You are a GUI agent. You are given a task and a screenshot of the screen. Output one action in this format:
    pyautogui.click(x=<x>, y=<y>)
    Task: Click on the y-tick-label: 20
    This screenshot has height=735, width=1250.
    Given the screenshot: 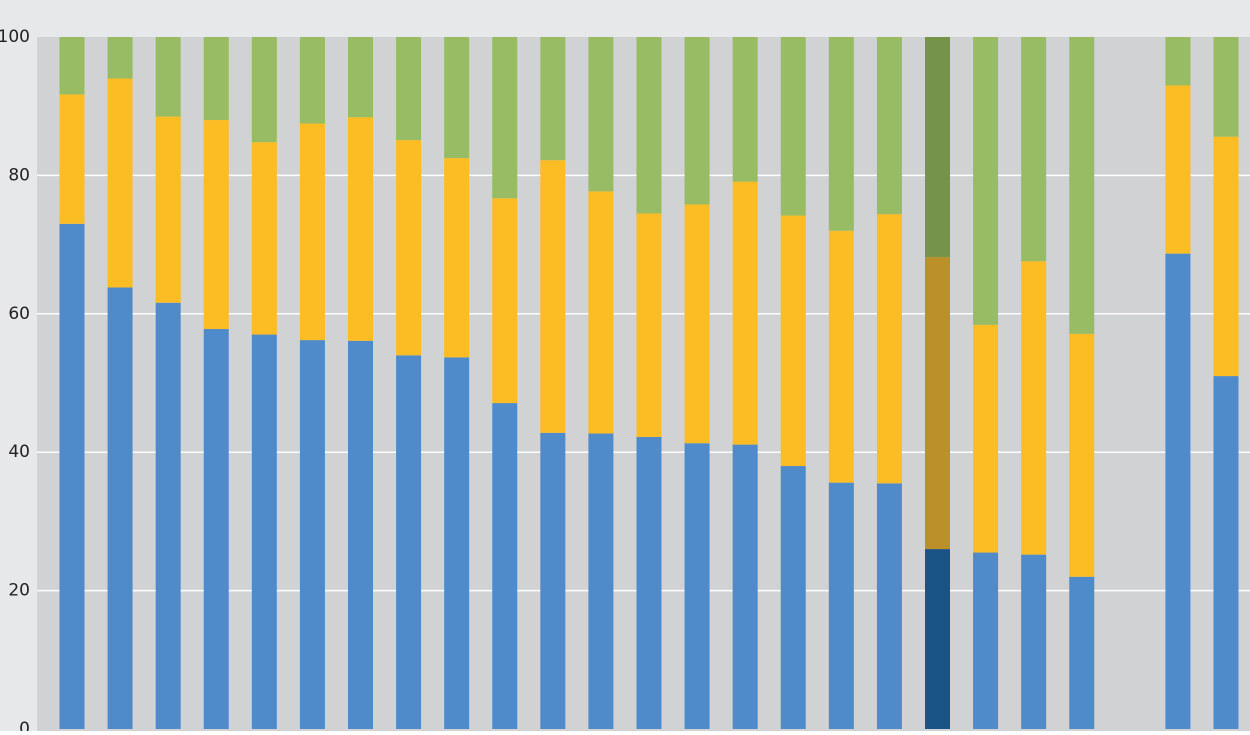 What is the action you would take?
    pyautogui.click(x=19, y=591)
    